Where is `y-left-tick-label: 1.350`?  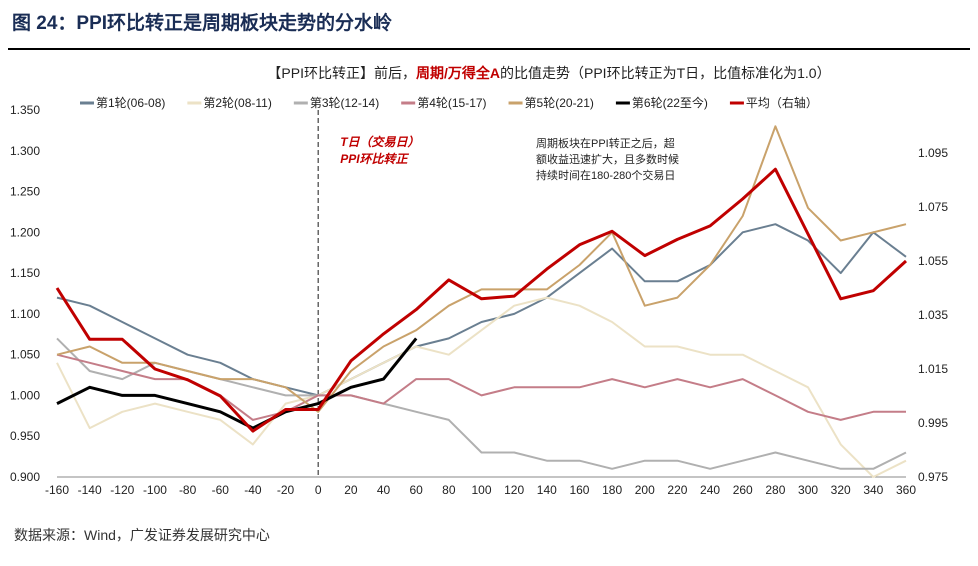 y-left-tick-label: 1.350 is located at coordinates (25, 110).